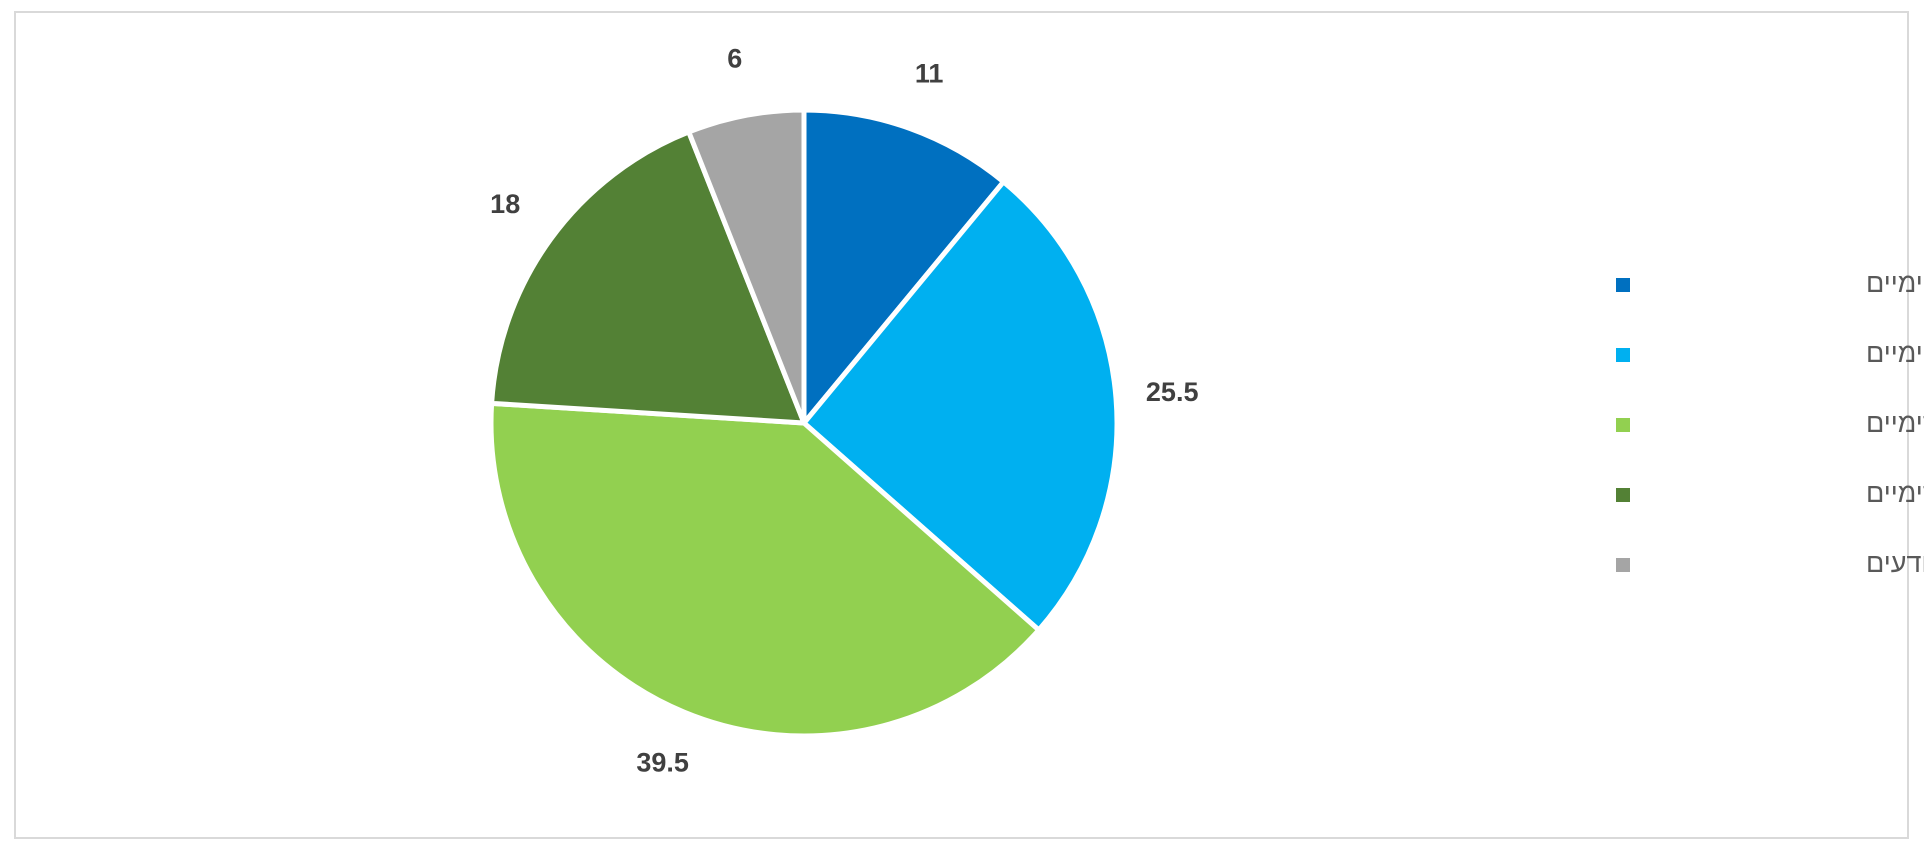 The height and width of the screenshot is (850, 1924). What do you see at coordinates (1895, 283) in the screenshot?
I see `legend-label: מאוד אופטימיים` at bounding box center [1895, 283].